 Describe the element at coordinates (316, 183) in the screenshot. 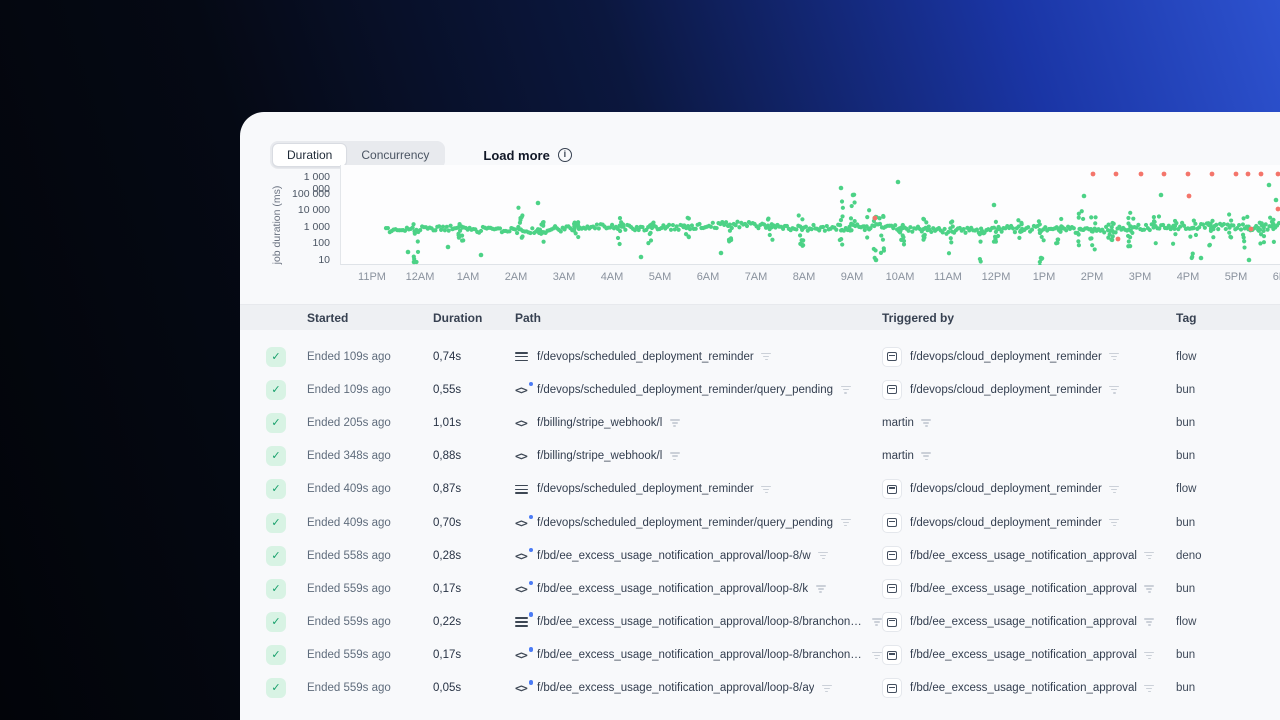

I see `y-tick: 1 000 000` at that location.